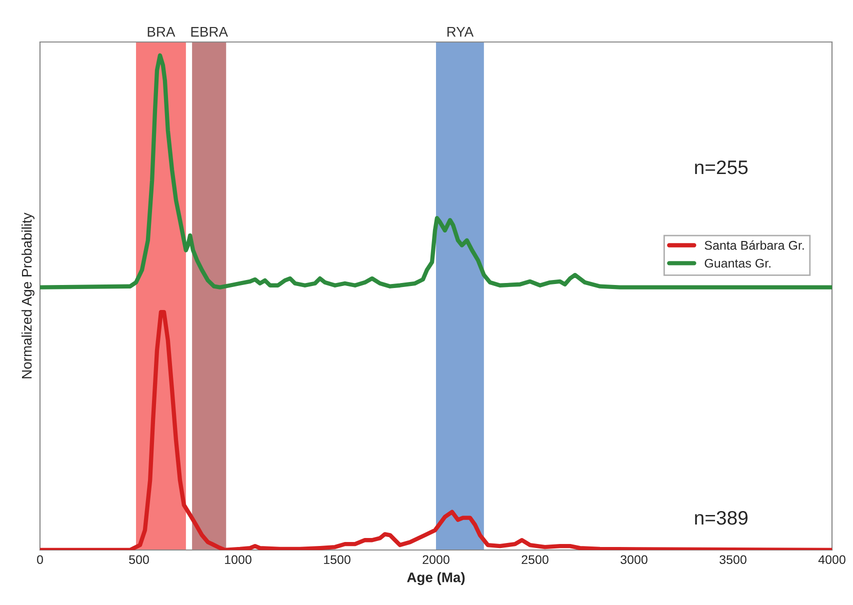 This screenshot has height=605, width=853. I want to click on x-tick-label: 2500, so click(535, 559).